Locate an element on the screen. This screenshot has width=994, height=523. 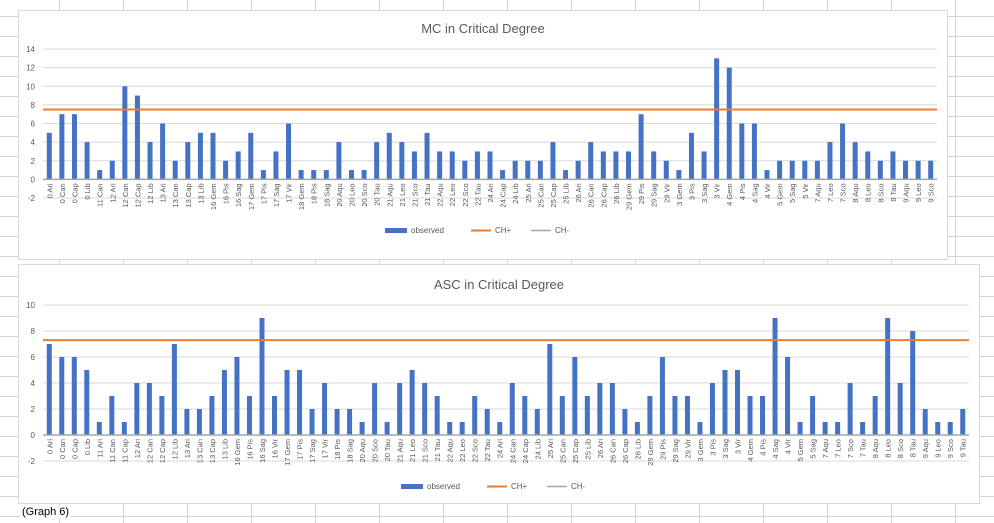
x-tick-label: 0 Ari is located at coordinates (49, 446).